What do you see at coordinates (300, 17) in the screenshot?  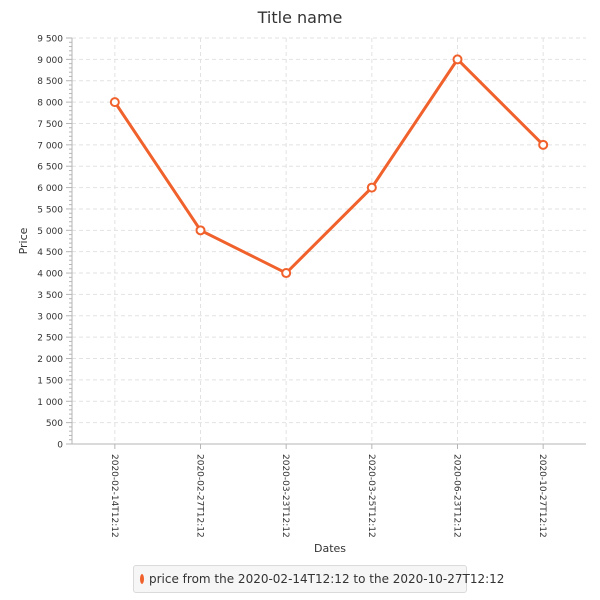 I see `chart-title: Title name` at bounding box center [300, 17].